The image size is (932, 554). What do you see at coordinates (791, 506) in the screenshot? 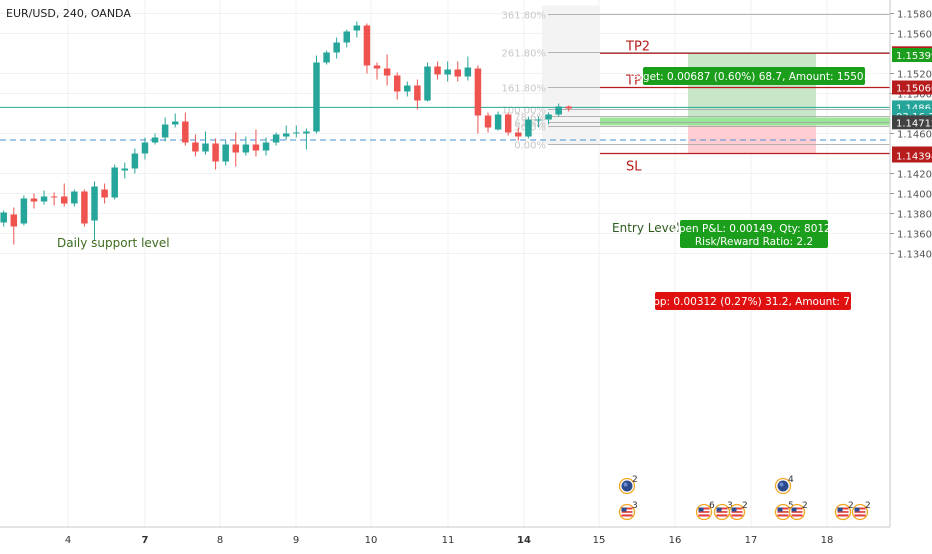
I see `event-count: 5` at bounding box center [791, 506].